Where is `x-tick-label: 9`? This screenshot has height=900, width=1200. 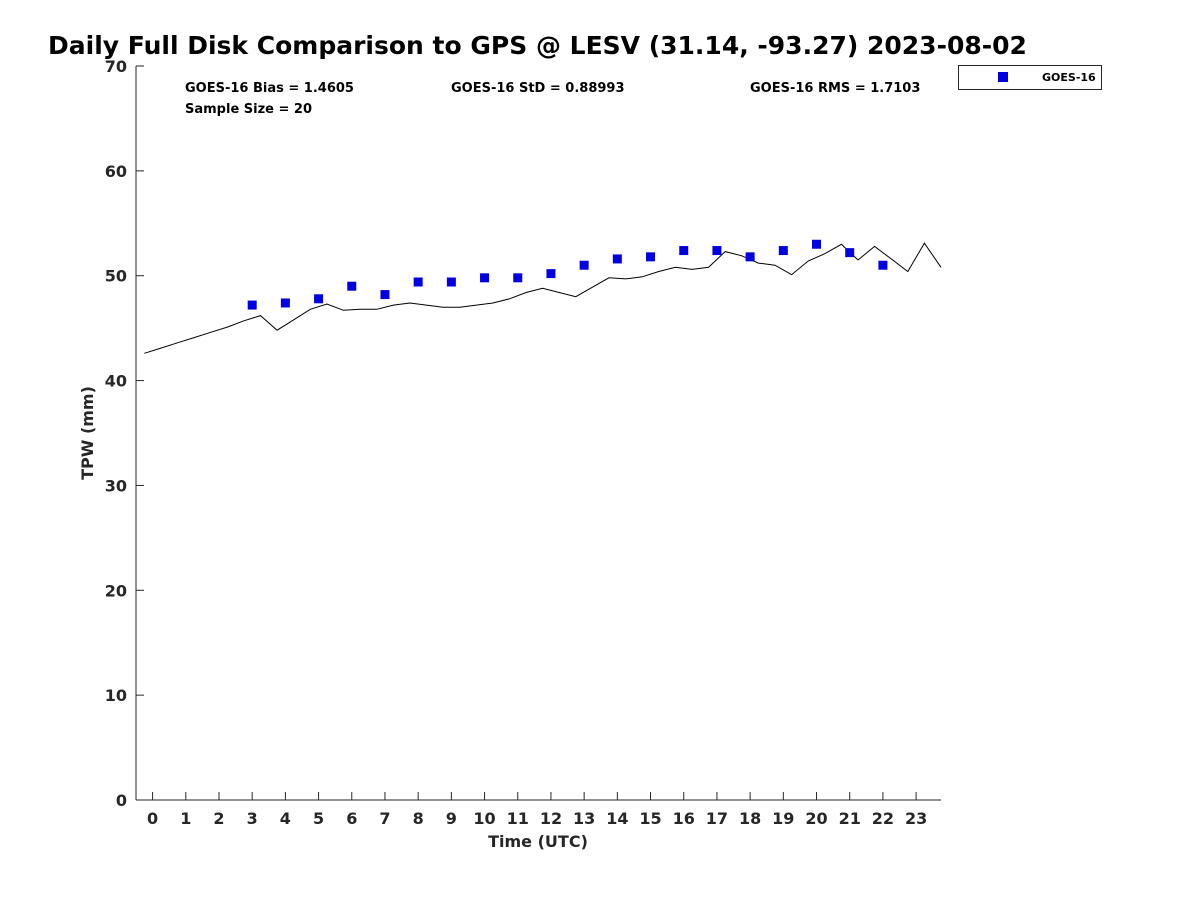 x-tick-label: 9 is located at coordinates (451, 818).